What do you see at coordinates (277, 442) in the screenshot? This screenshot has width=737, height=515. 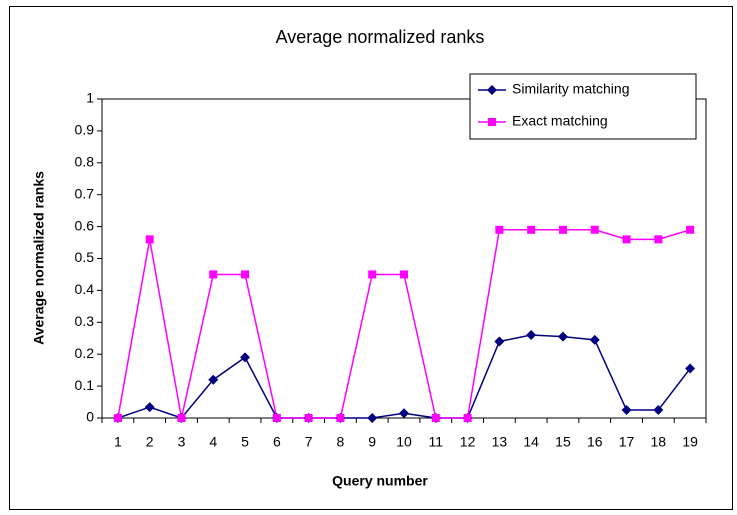 I see `x-tick-label: 6` at bounding box center [277, 442].